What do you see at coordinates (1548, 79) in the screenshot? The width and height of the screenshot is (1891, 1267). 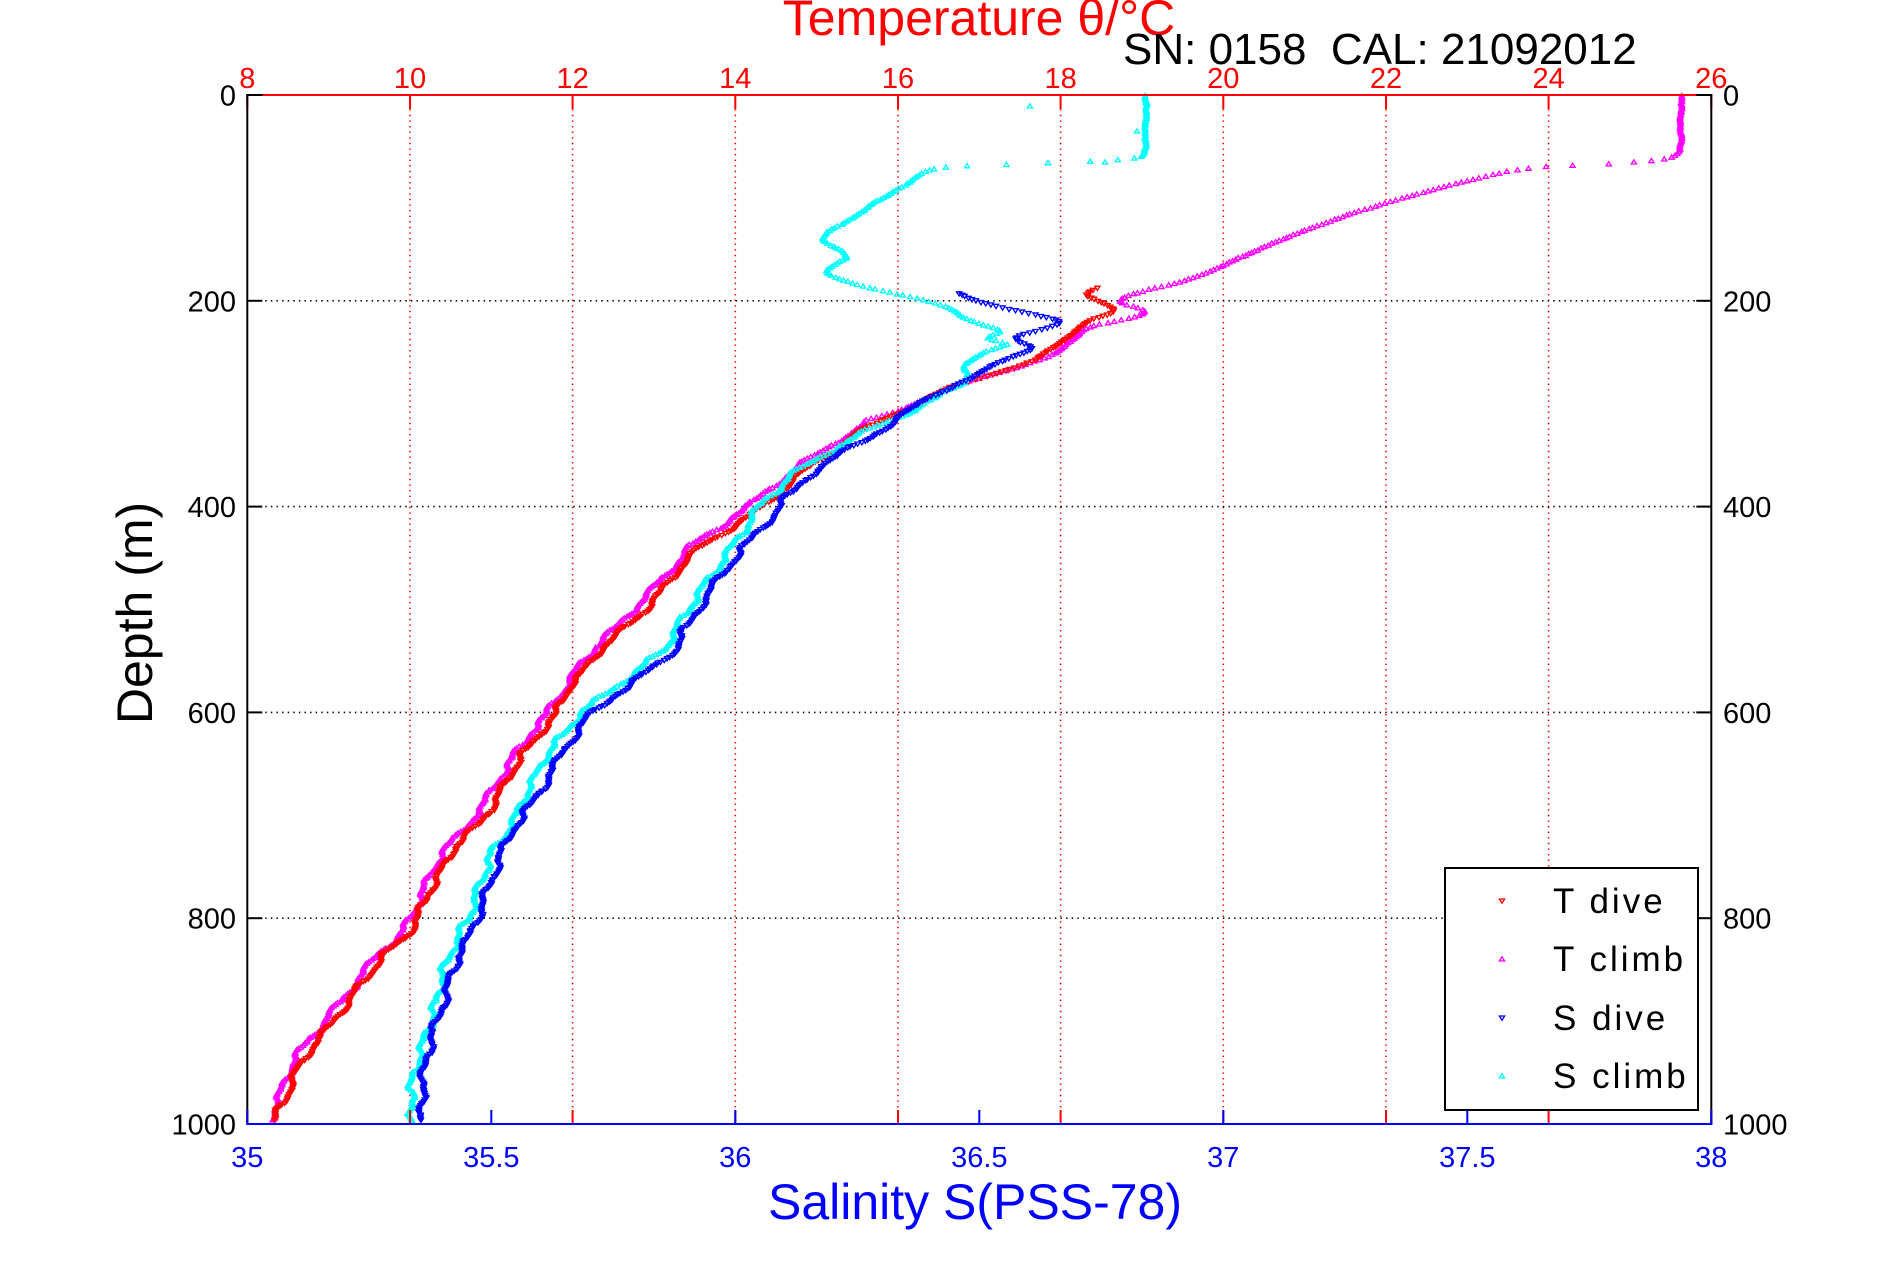 I see `svg-text: 24` at bounding box center [1548, 79].